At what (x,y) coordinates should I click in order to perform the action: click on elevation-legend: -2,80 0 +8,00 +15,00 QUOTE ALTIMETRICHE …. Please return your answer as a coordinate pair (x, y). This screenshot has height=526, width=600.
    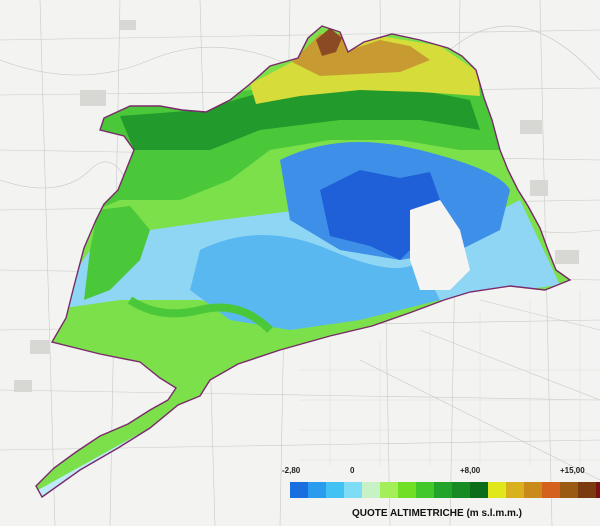
    Looking at the image, I should click on (440, 494).